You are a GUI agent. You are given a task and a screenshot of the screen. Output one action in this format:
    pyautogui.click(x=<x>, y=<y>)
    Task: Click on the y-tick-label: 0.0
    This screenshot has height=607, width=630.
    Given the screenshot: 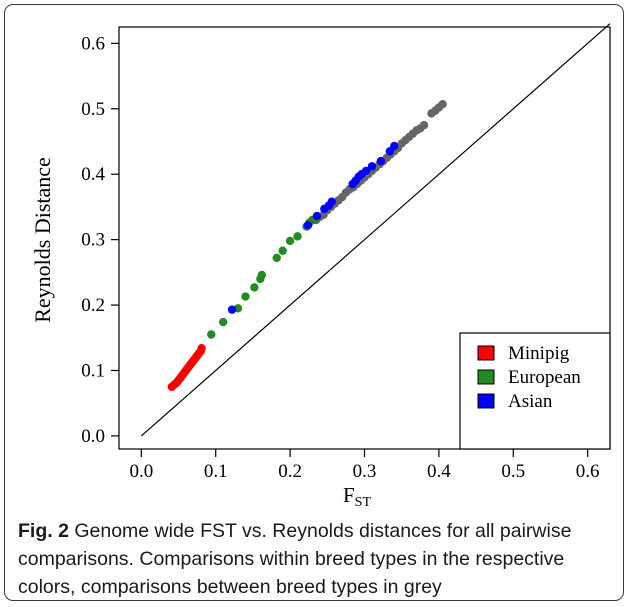 What is the action you would take?
    pyautogui.click(x=93, y=436)
    